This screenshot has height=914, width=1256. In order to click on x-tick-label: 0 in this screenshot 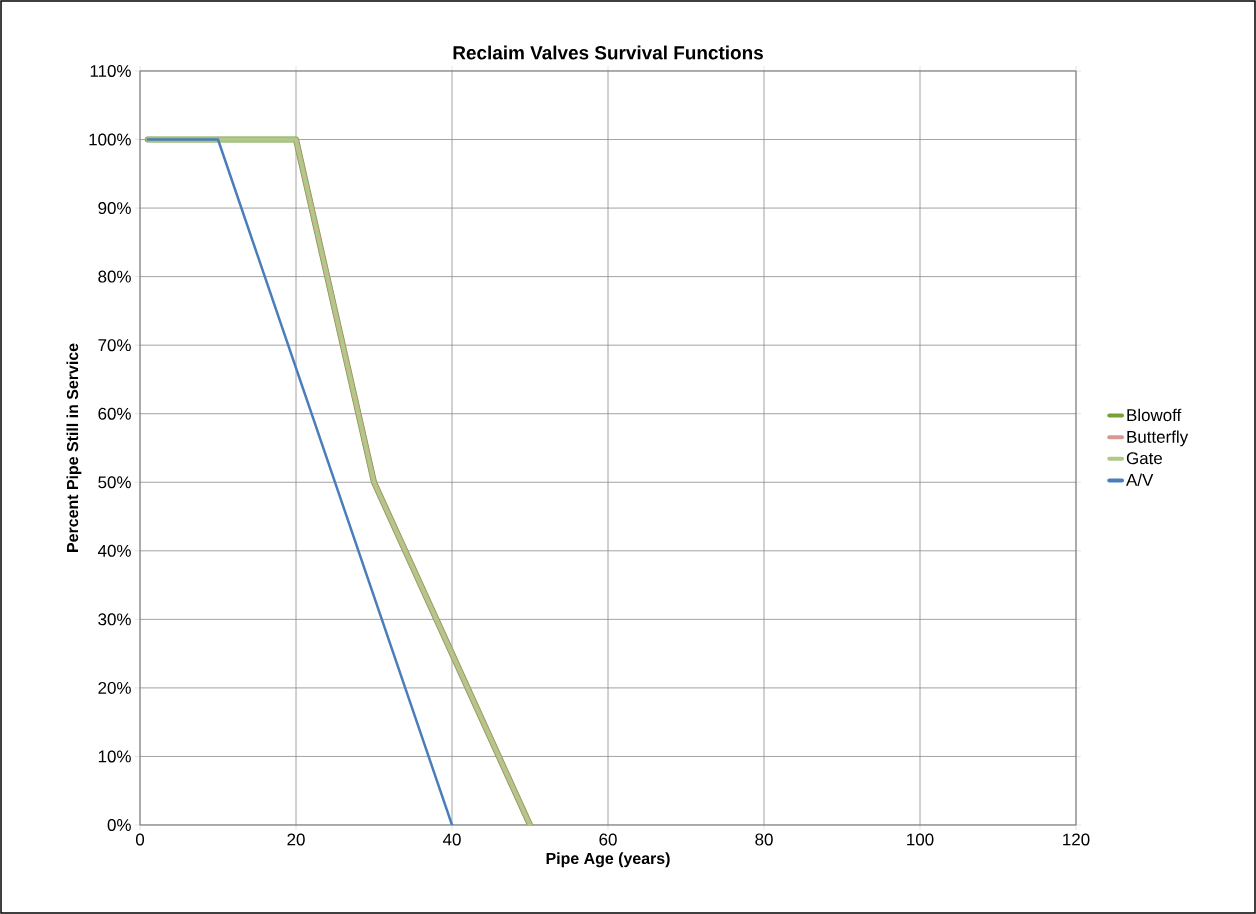, I will do `click(140, 839)`.